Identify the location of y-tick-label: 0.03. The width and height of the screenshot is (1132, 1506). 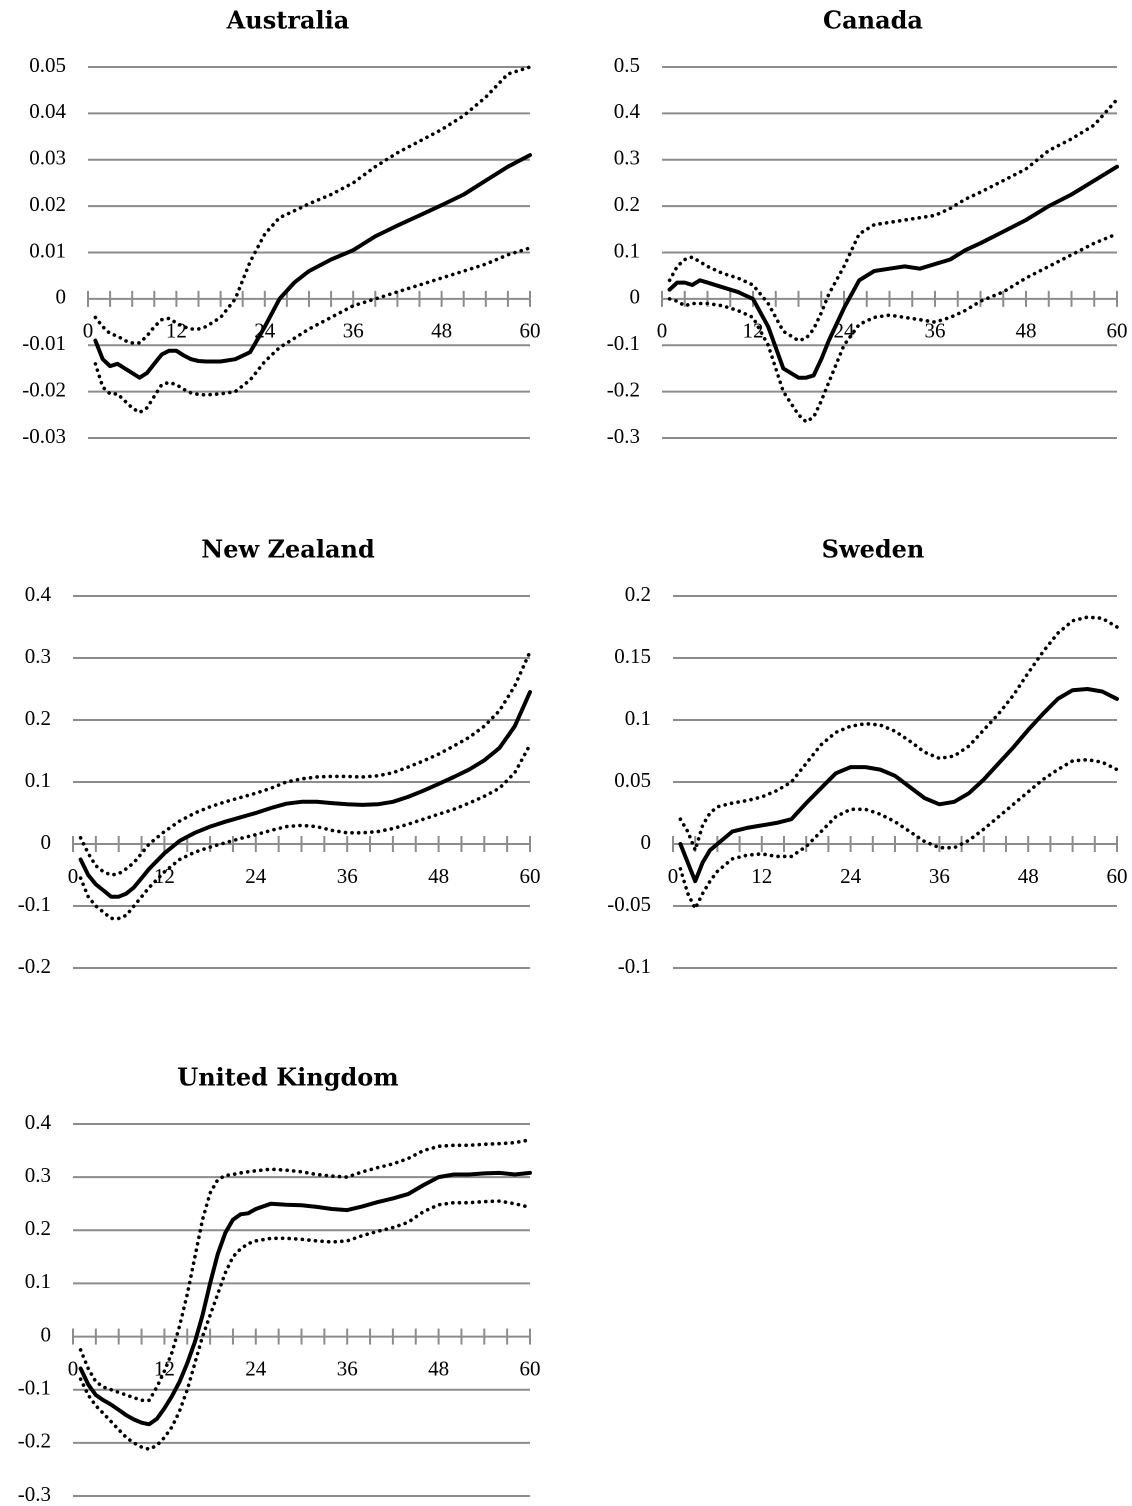
(47, 158).